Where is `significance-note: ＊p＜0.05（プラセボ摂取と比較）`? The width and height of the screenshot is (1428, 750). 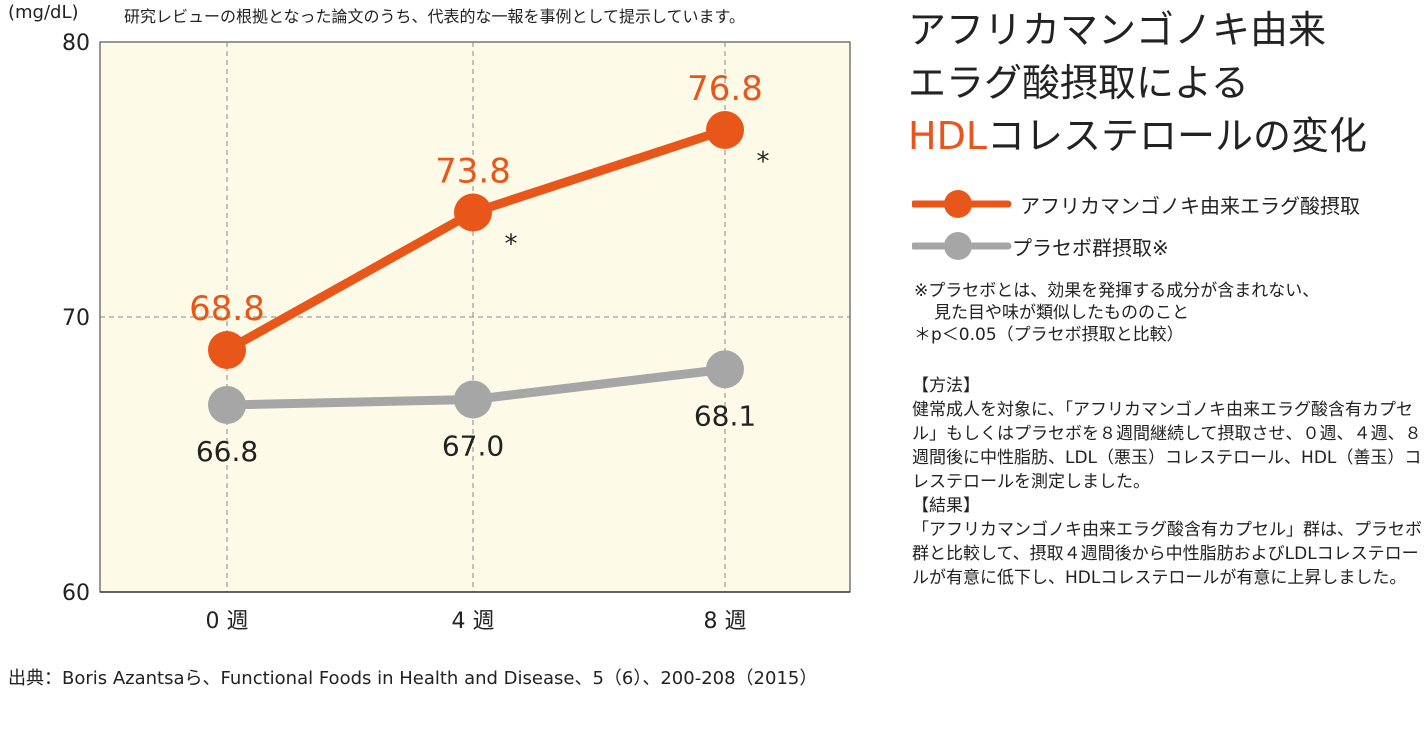
significance-note: ＊p＜0.05（プラセボ摂取と比較） is located at coordinates (1049, 335).